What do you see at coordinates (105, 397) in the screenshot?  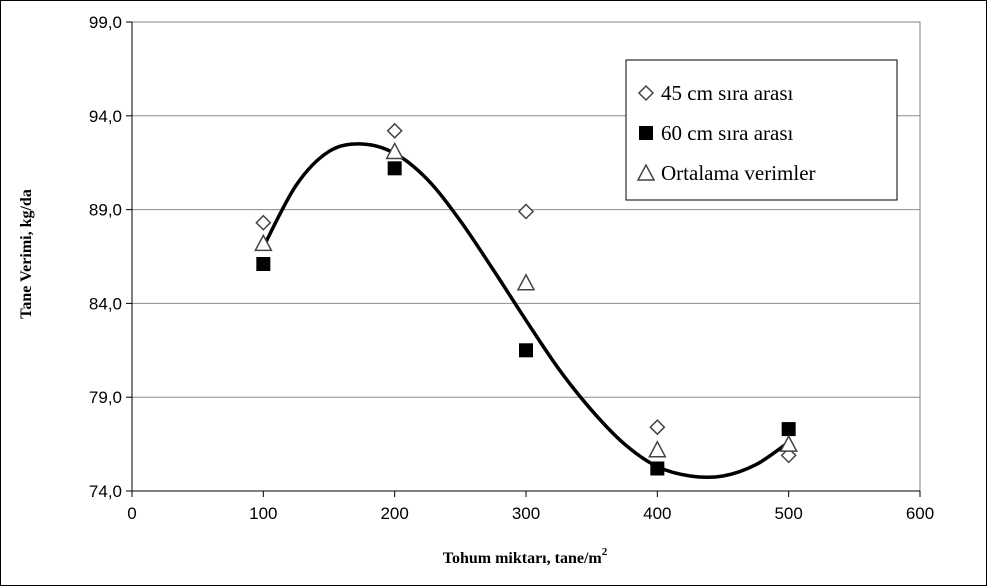 I see `y-tick-label: 79,0` at bounding box center [105, 397].